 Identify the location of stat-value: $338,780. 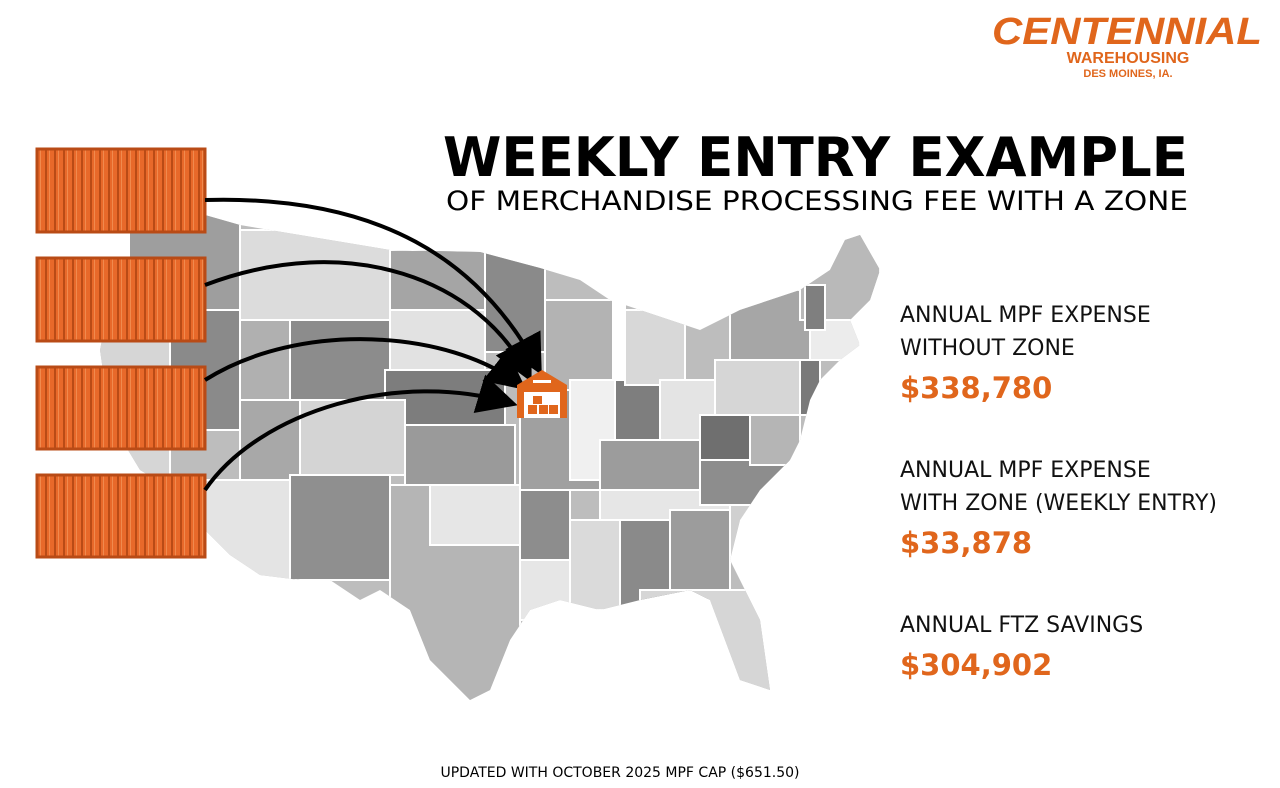
(976, 388).